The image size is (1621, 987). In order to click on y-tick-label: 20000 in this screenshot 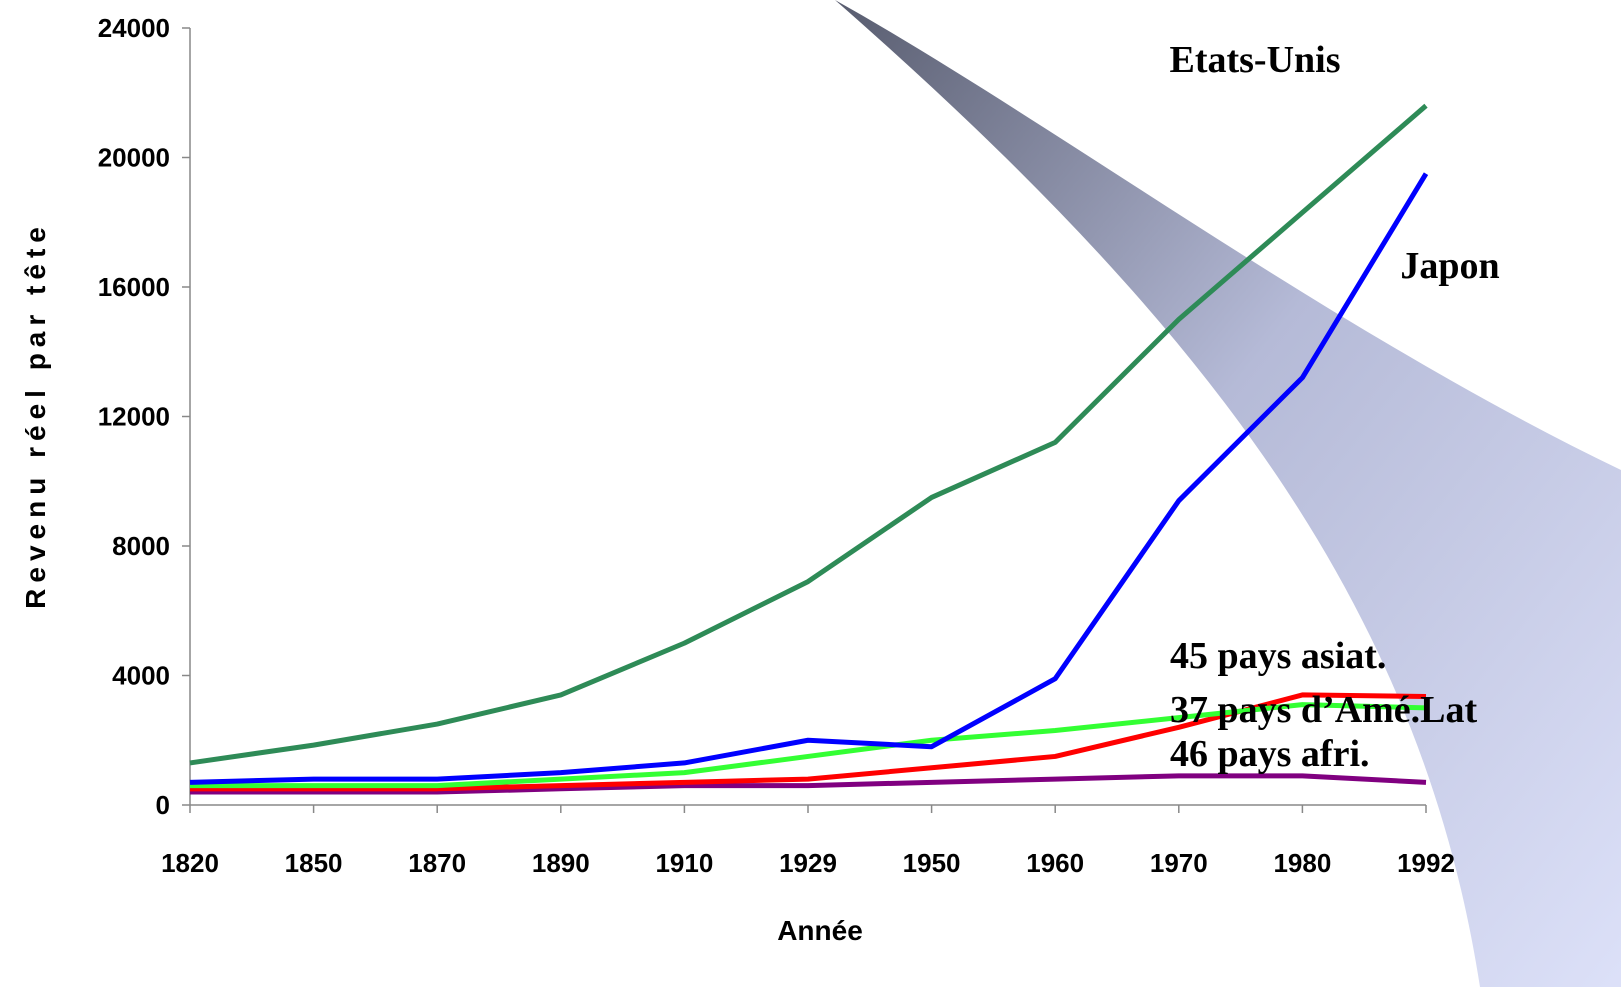, I will do `click(134, 158)`.